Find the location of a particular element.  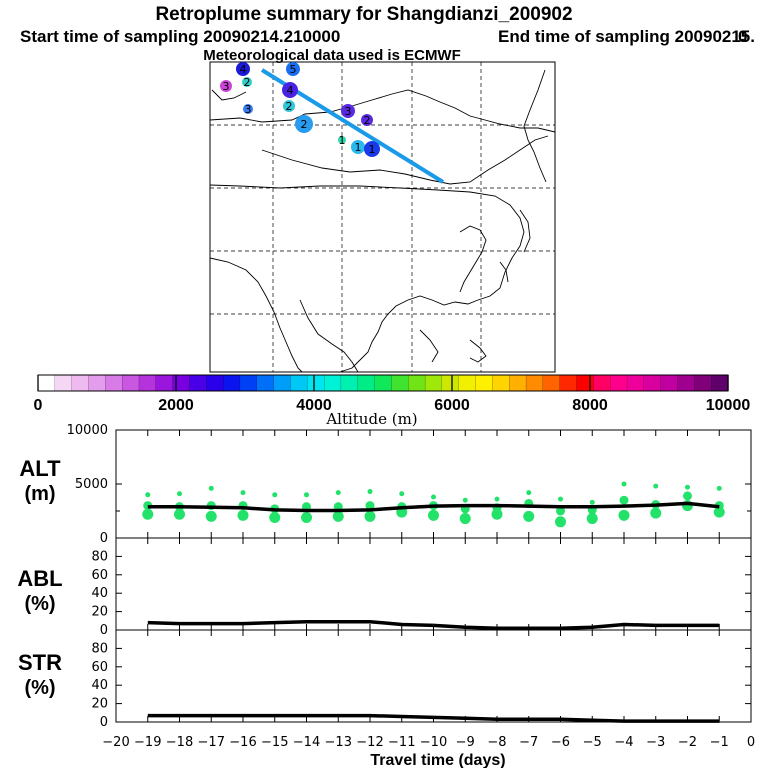

panel-ylabel: ALT is located at coordinates (40, 468).